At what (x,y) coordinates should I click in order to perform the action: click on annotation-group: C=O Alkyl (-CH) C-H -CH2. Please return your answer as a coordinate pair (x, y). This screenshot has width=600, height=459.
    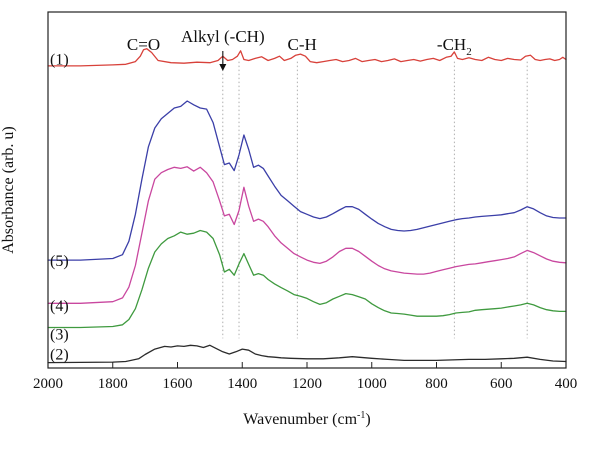
    Looking at the image, I should click on (299, 49).